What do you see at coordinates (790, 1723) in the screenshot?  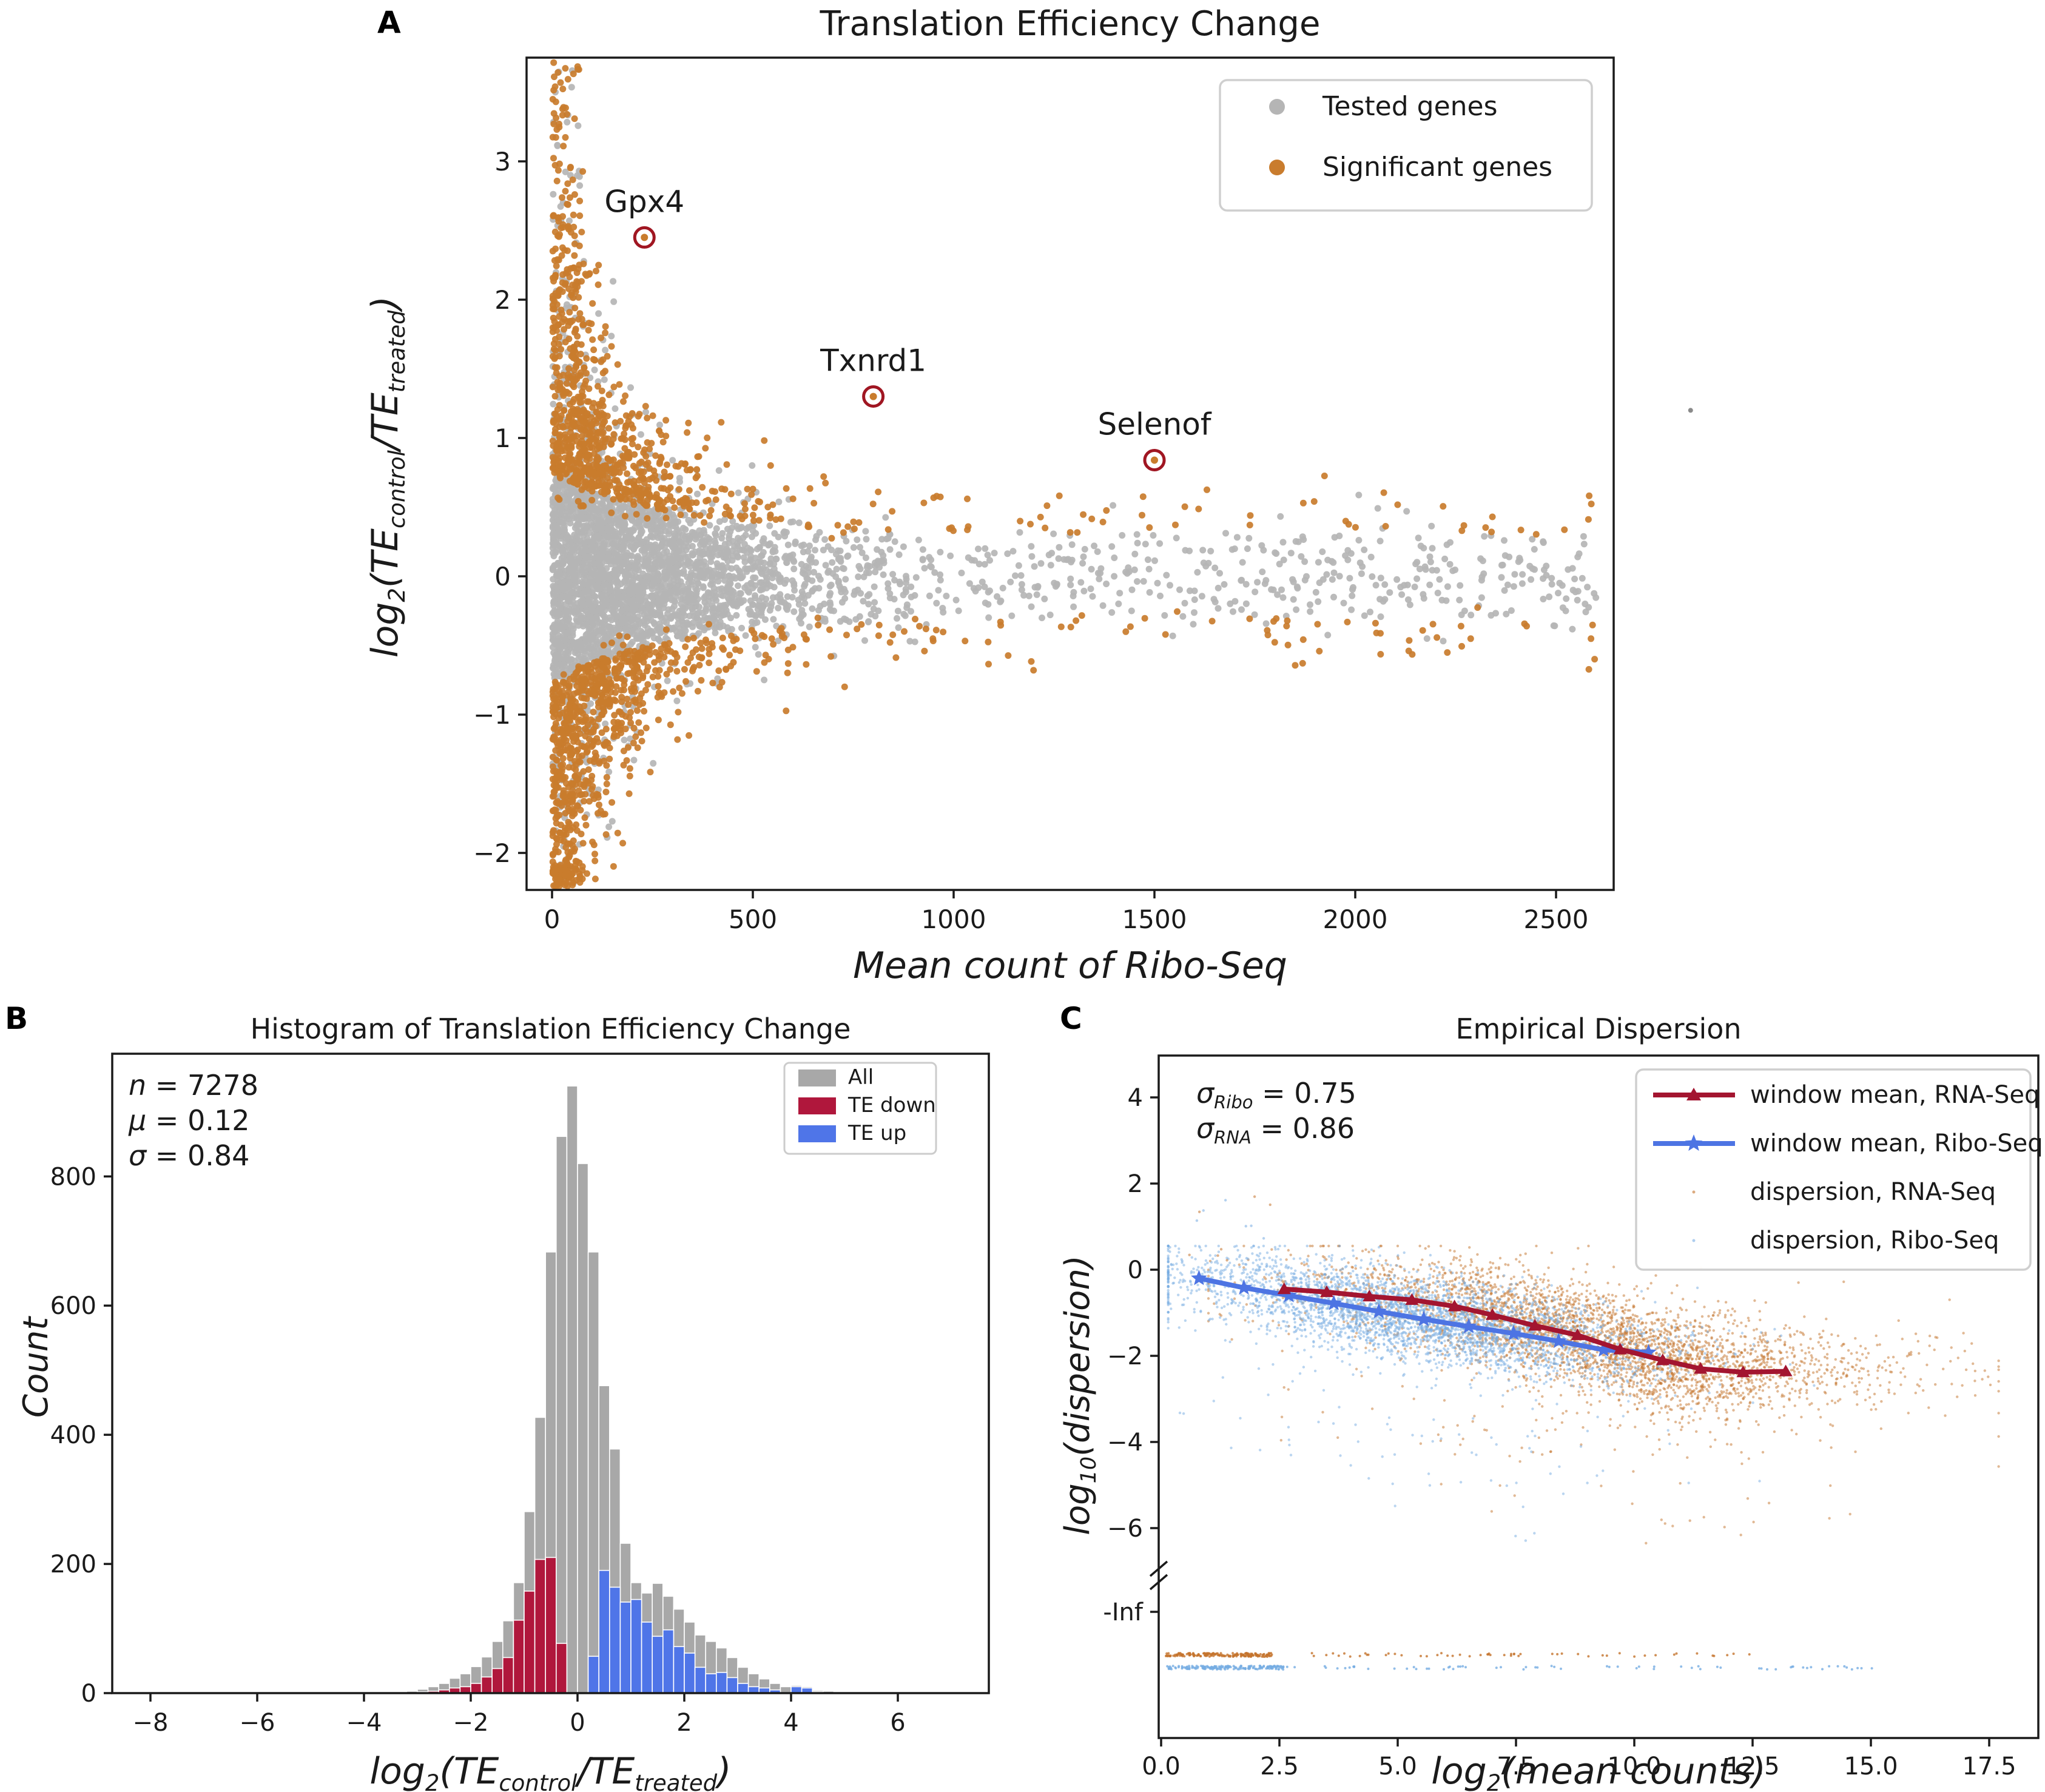 I see `x-tick-label: 4` at bounding box center [790, 1723].